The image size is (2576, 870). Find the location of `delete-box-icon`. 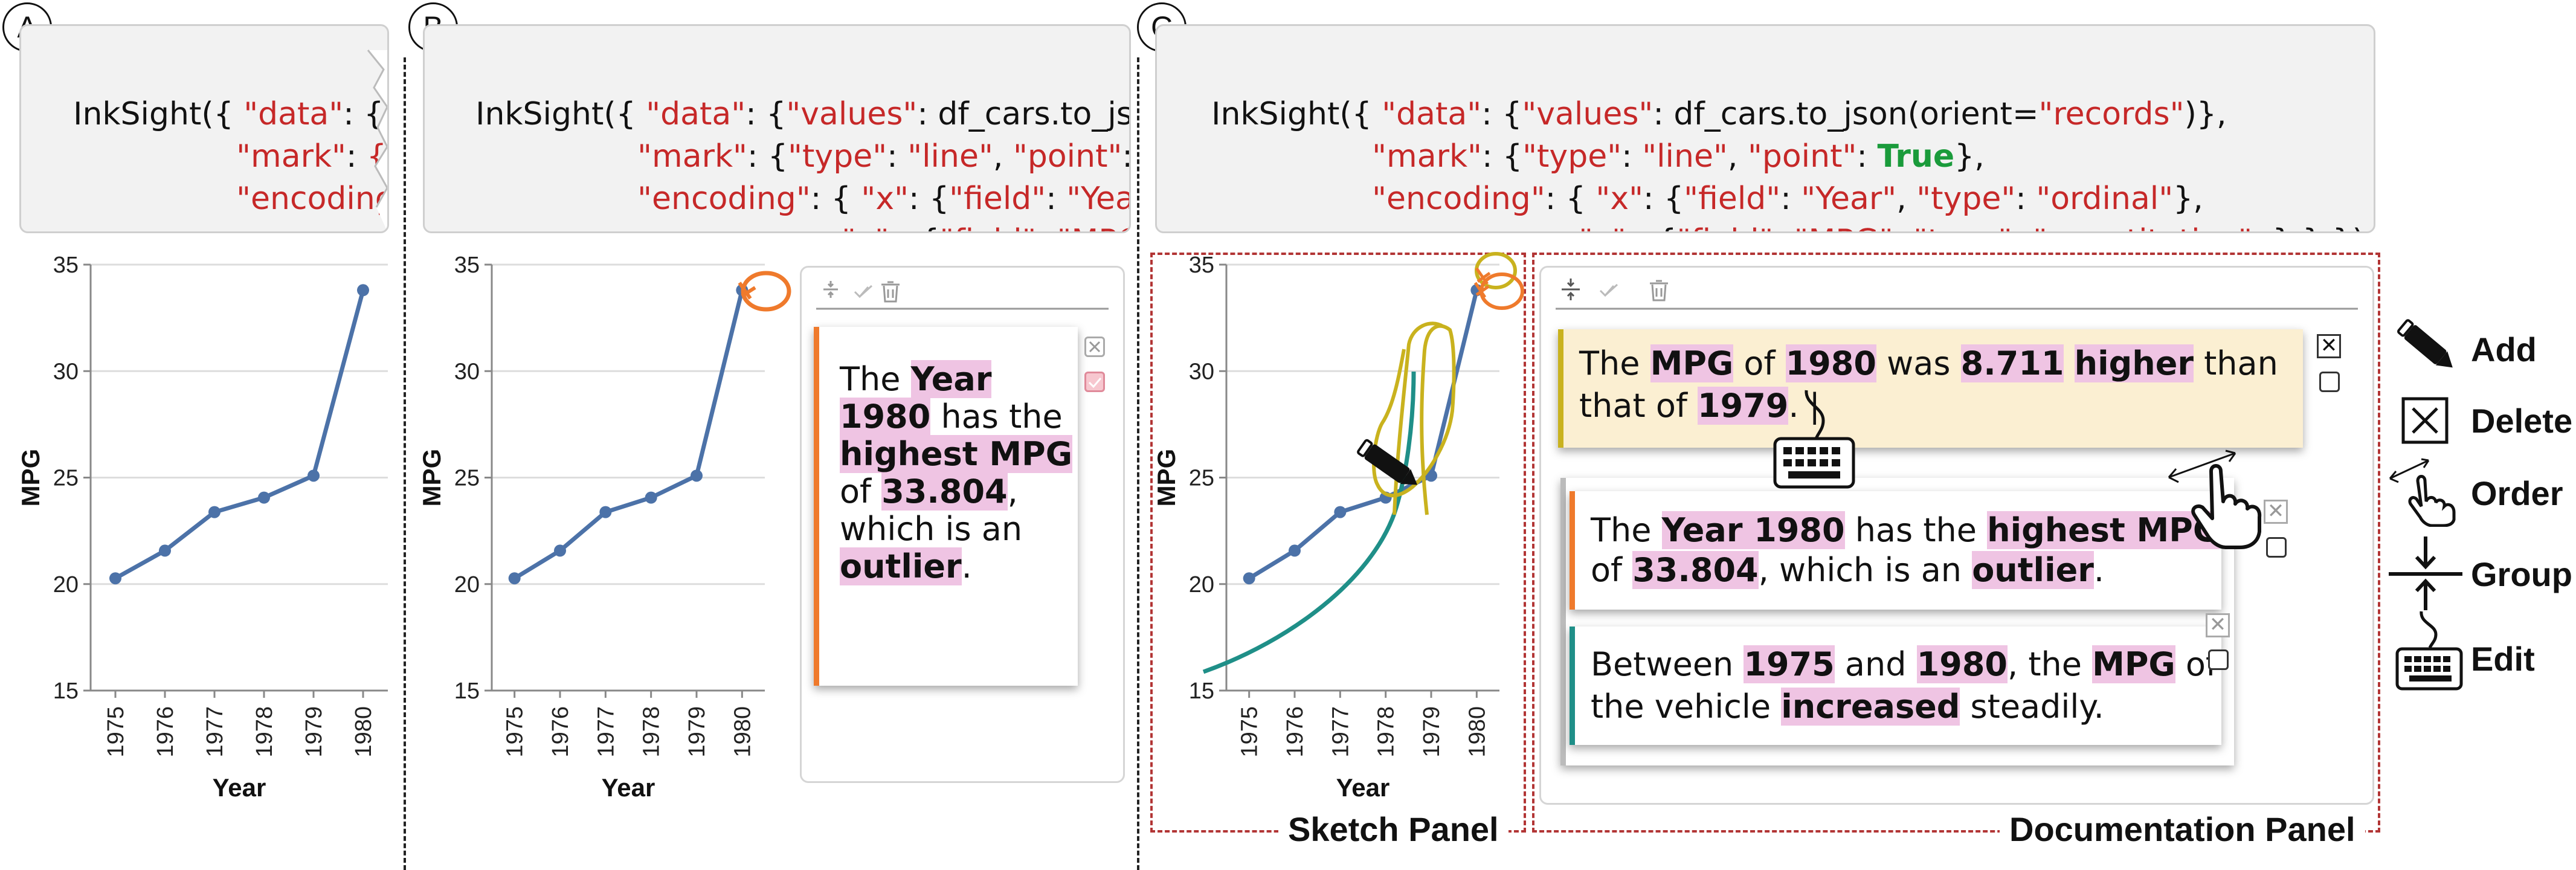

delete-box-icon is located at coordinates (2425, 420).